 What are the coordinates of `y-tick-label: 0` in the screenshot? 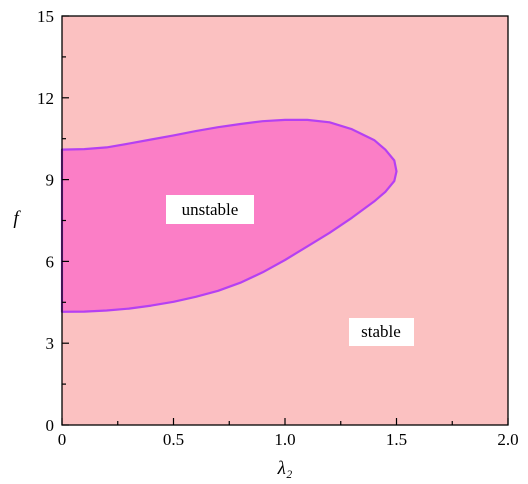 It's located at (50, 425).